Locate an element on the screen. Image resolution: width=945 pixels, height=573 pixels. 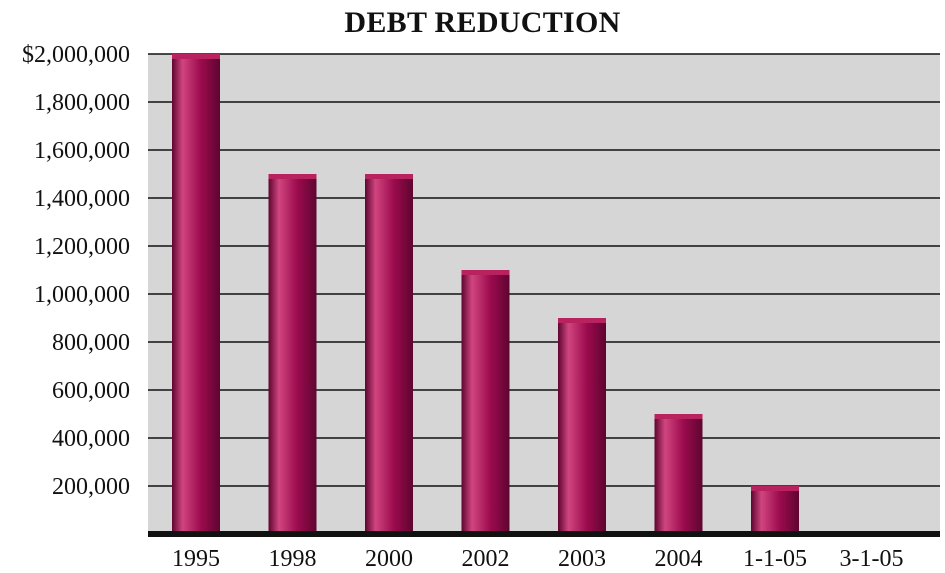
y-tick-label: 1,600,000 is located at coordinates (82, 151).